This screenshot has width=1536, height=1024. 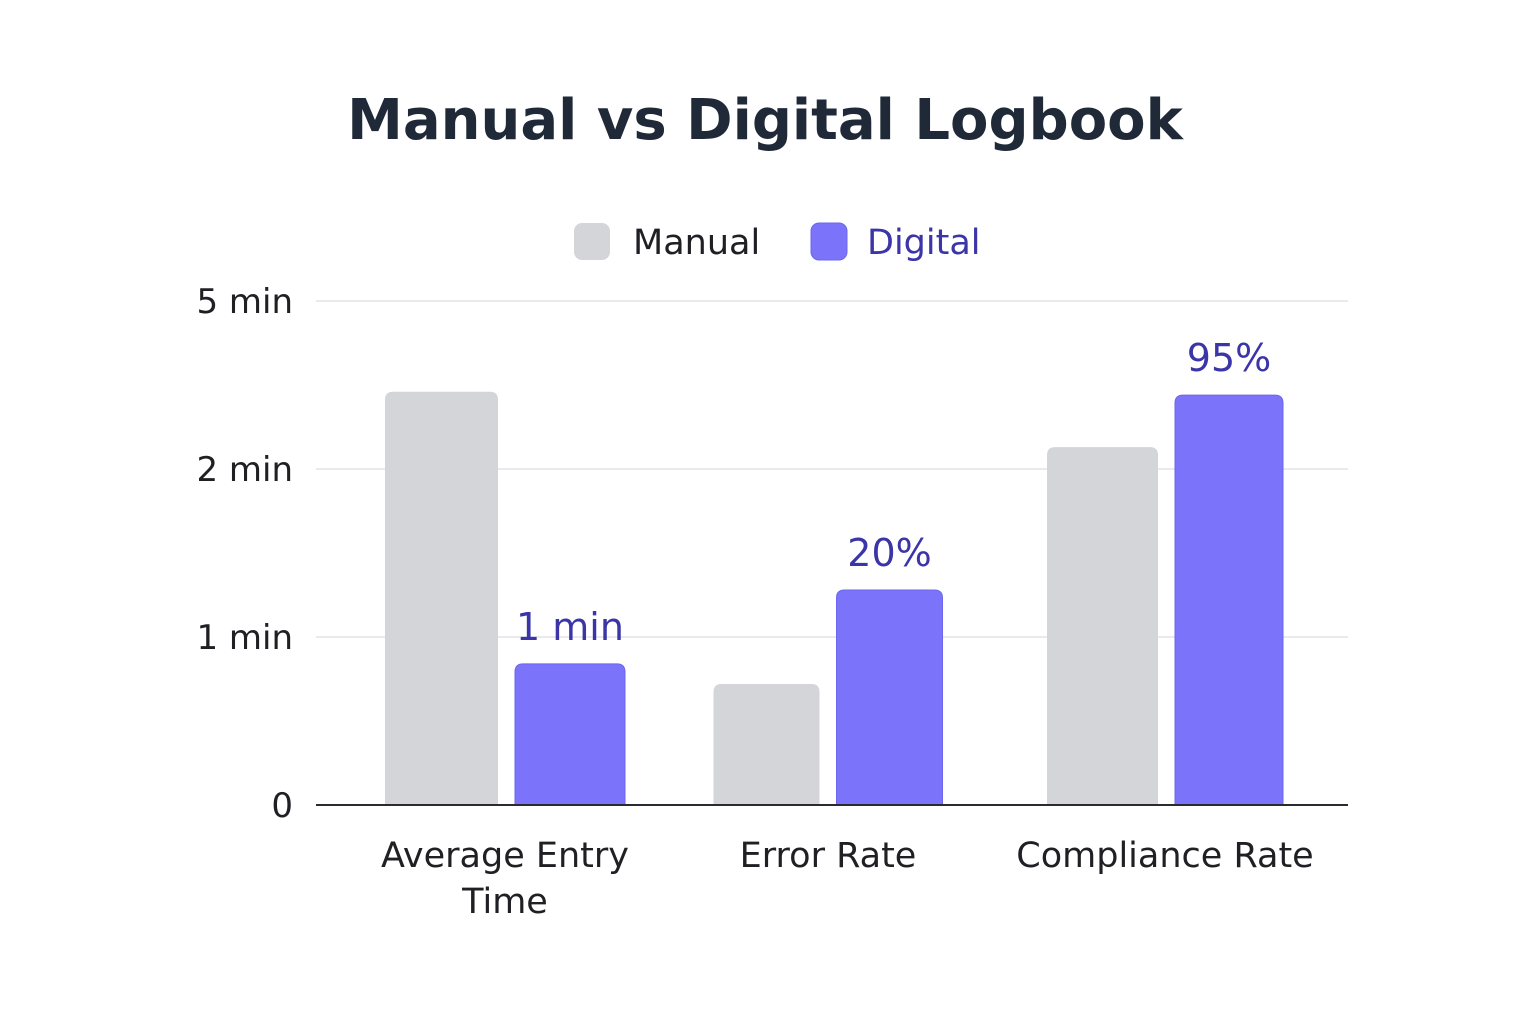 What do you see at coordinates (1229, 358) in the screenshot?
I see `data-label: 95%` at bounding box center [1229, 358].